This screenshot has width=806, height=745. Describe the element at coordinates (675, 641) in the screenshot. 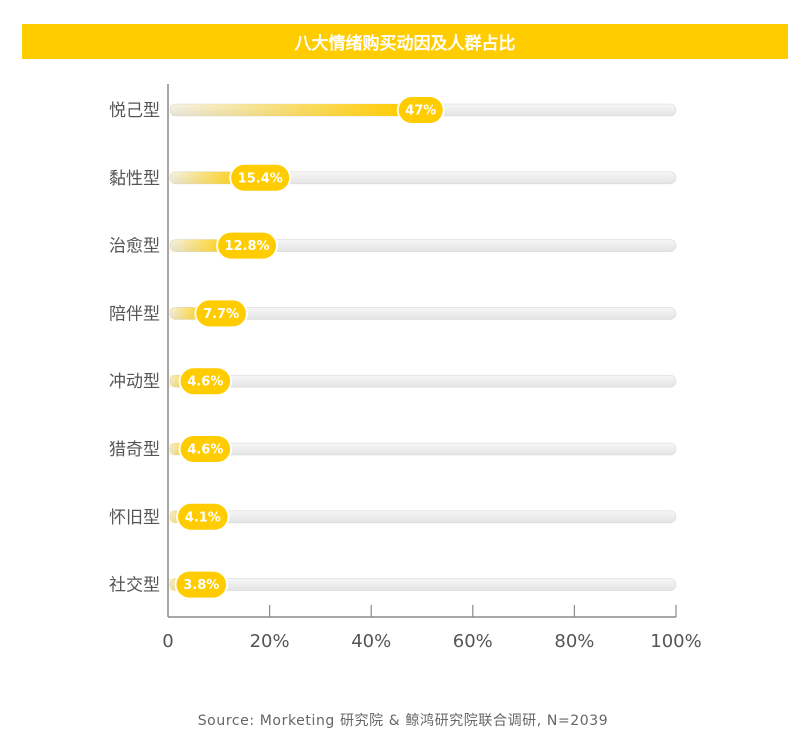

I see `x-tick-label: 100%` at that location.